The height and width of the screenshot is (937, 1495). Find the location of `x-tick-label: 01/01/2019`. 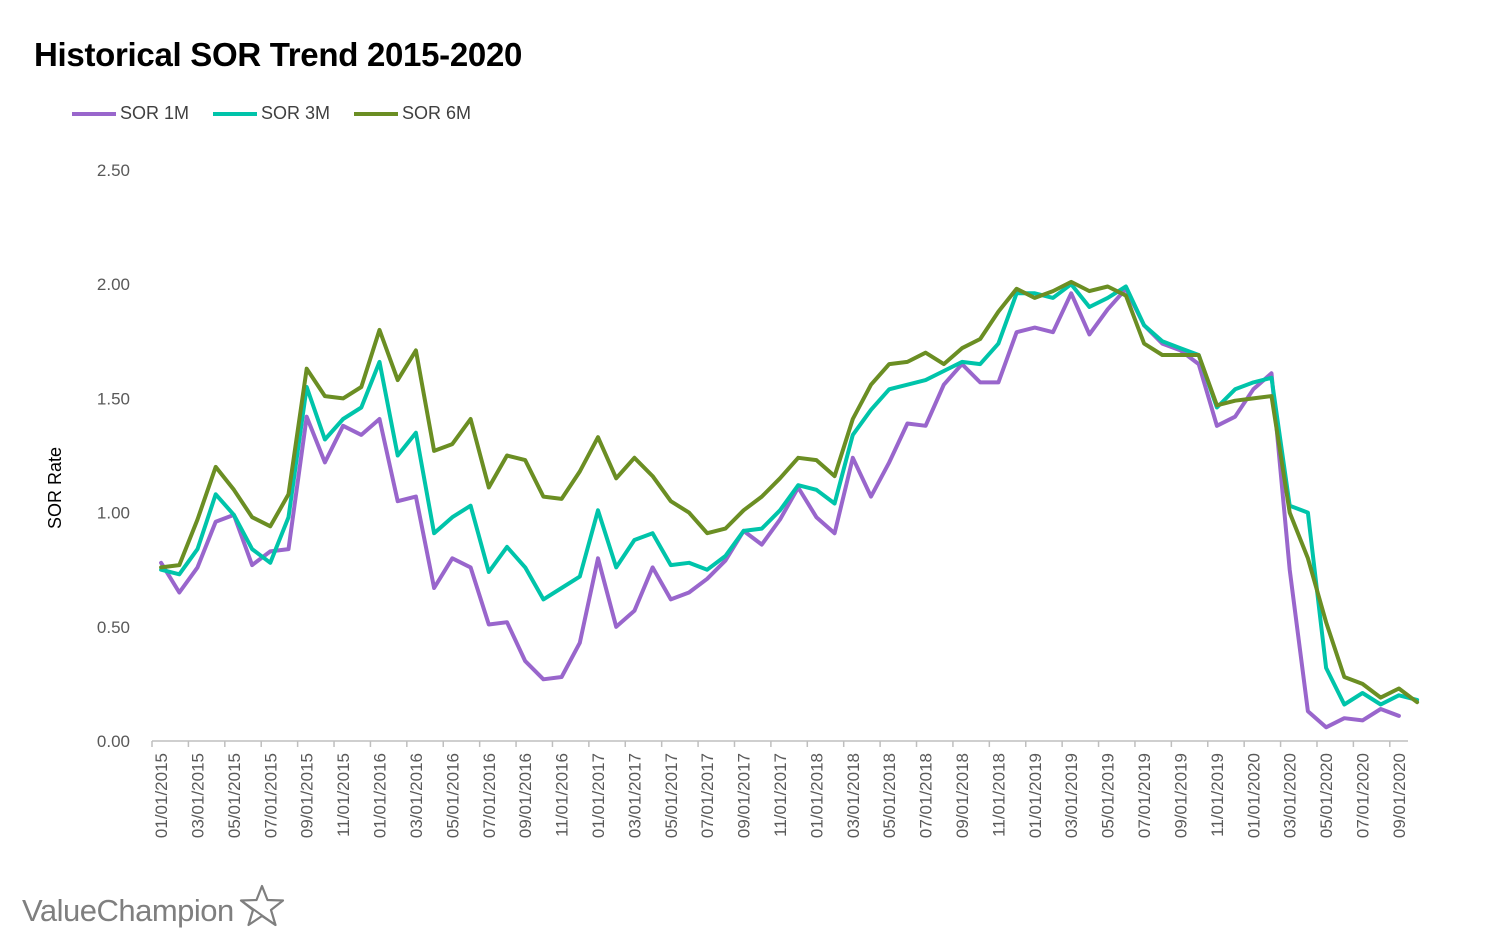

x-tick-label: 01/01/2019 is located at coordinates (1035, 795).